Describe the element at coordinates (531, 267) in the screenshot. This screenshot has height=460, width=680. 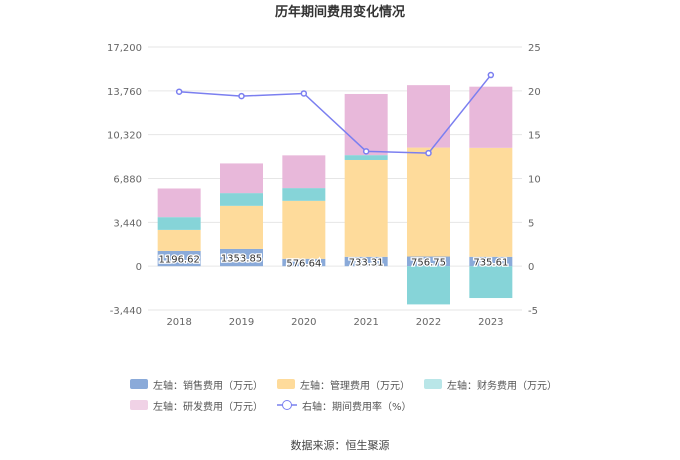
I see `right-axis-tick-label: 0` at that location.